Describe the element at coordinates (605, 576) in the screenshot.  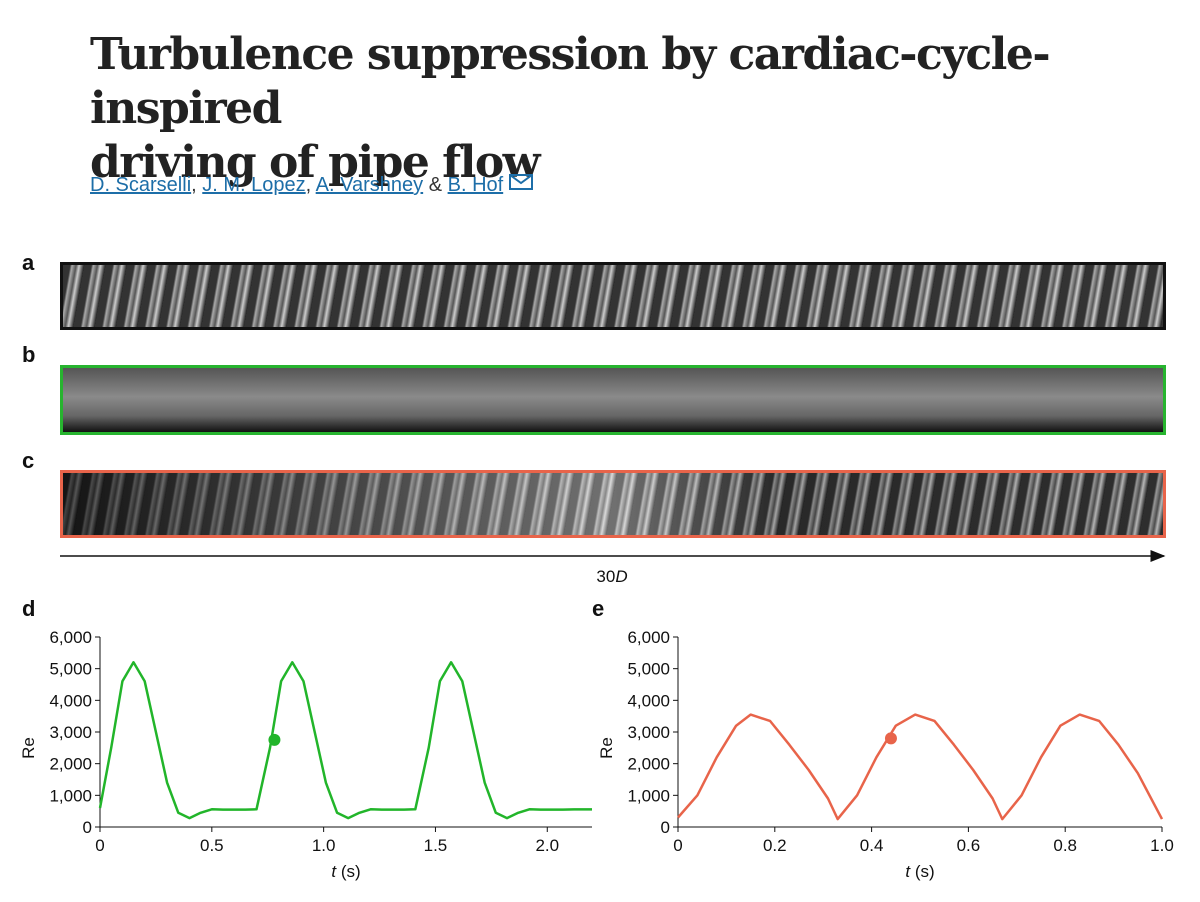
I see `scale-number: 30` at that location.